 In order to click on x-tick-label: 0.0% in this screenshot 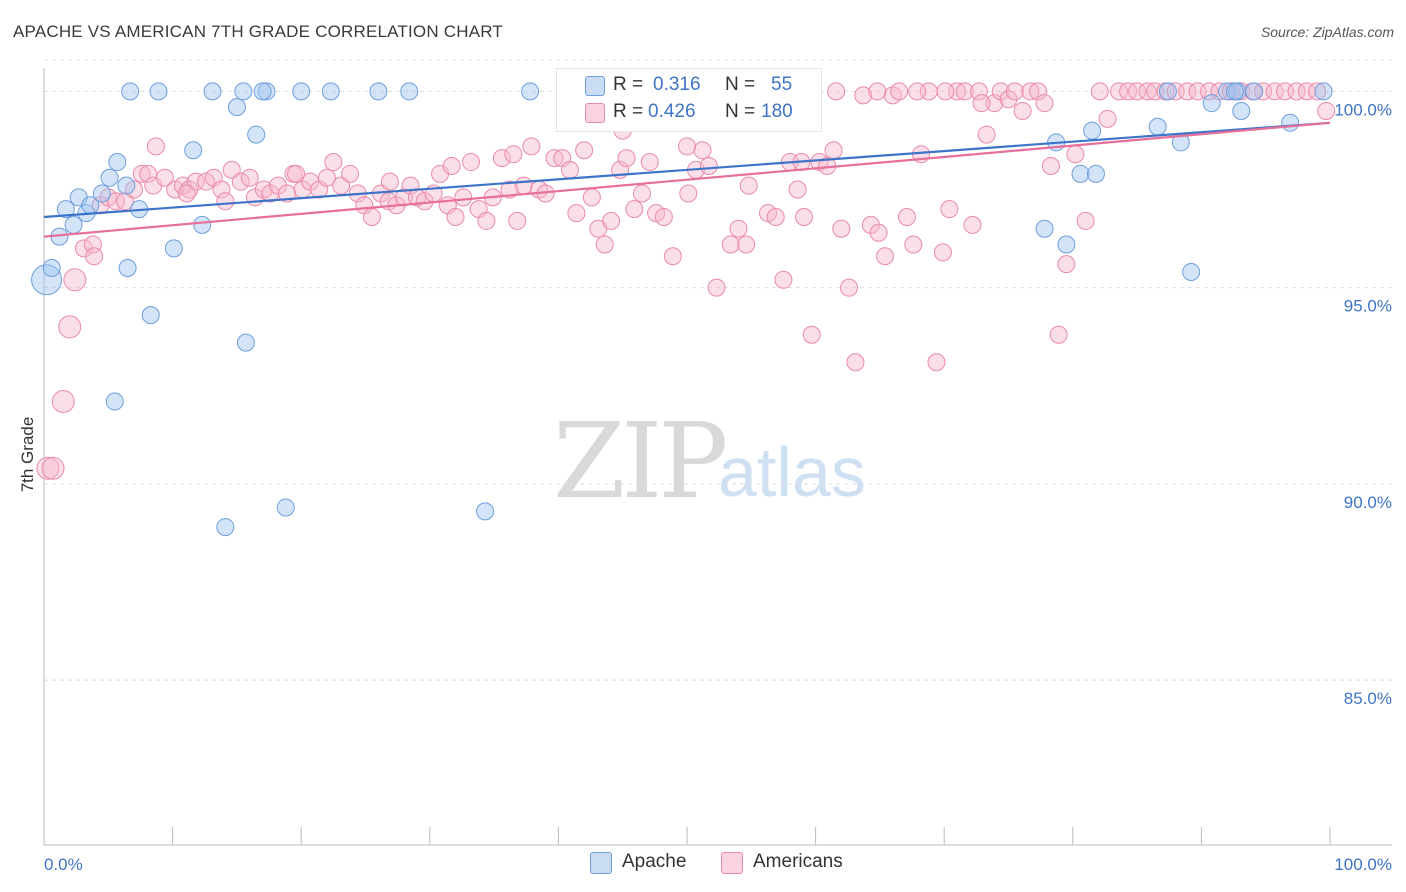, I will do `click(63, 864)`.